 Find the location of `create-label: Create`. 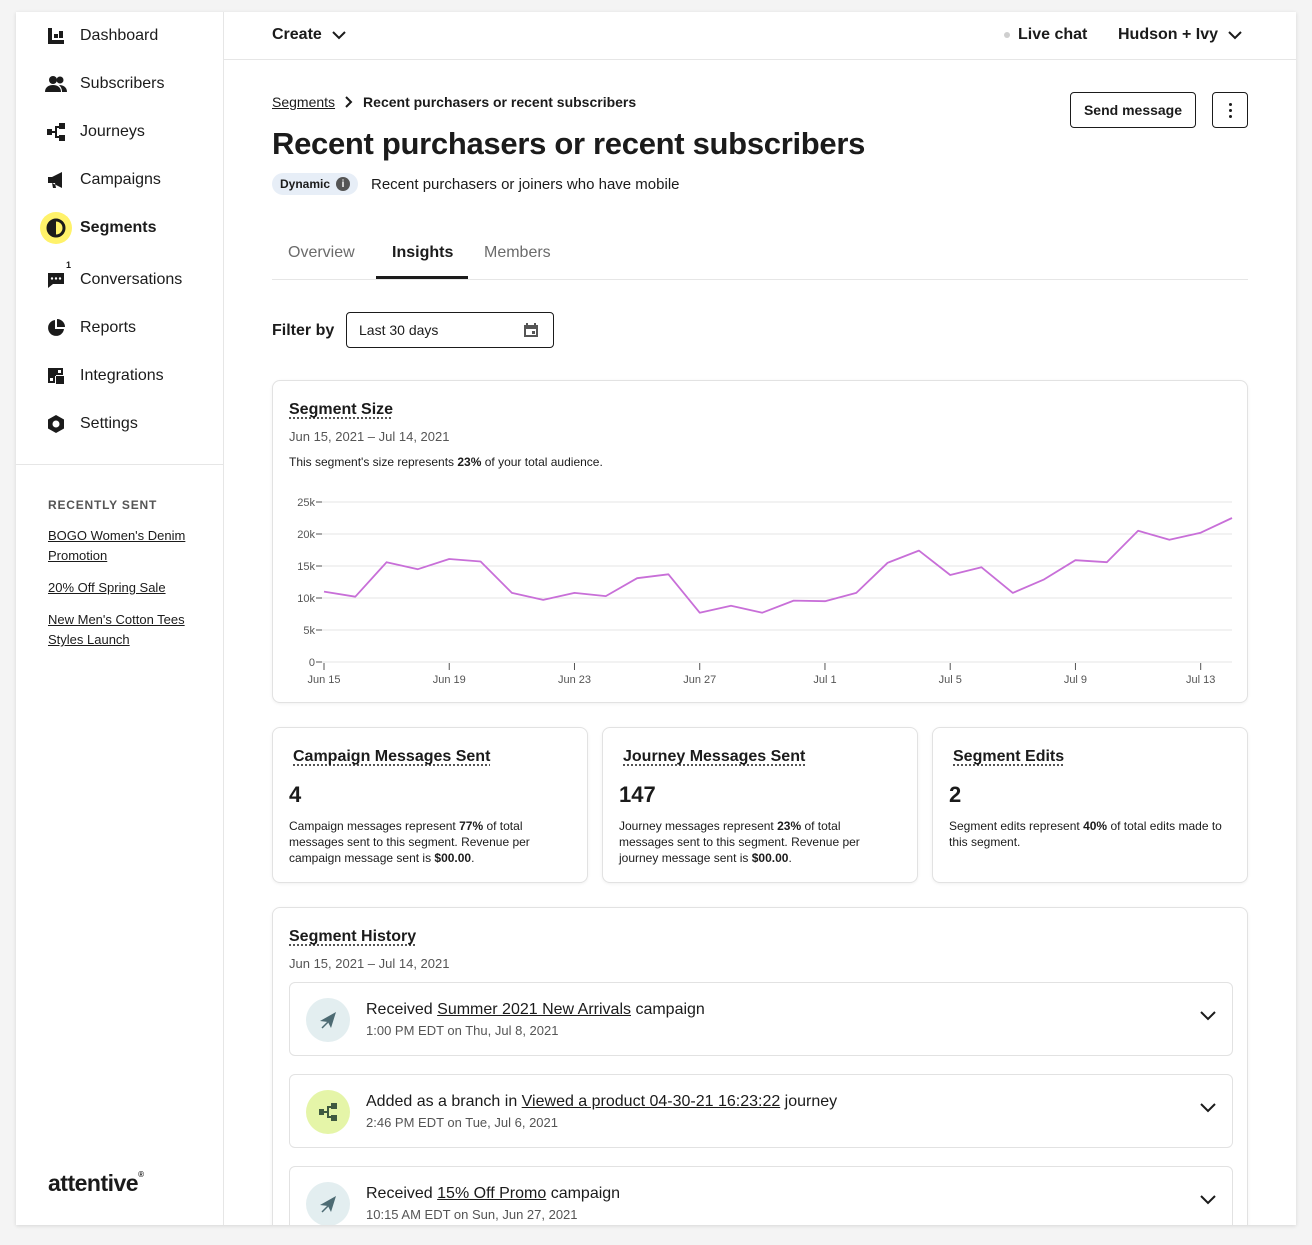

create-label: Create is located at coordinates (297, 34).